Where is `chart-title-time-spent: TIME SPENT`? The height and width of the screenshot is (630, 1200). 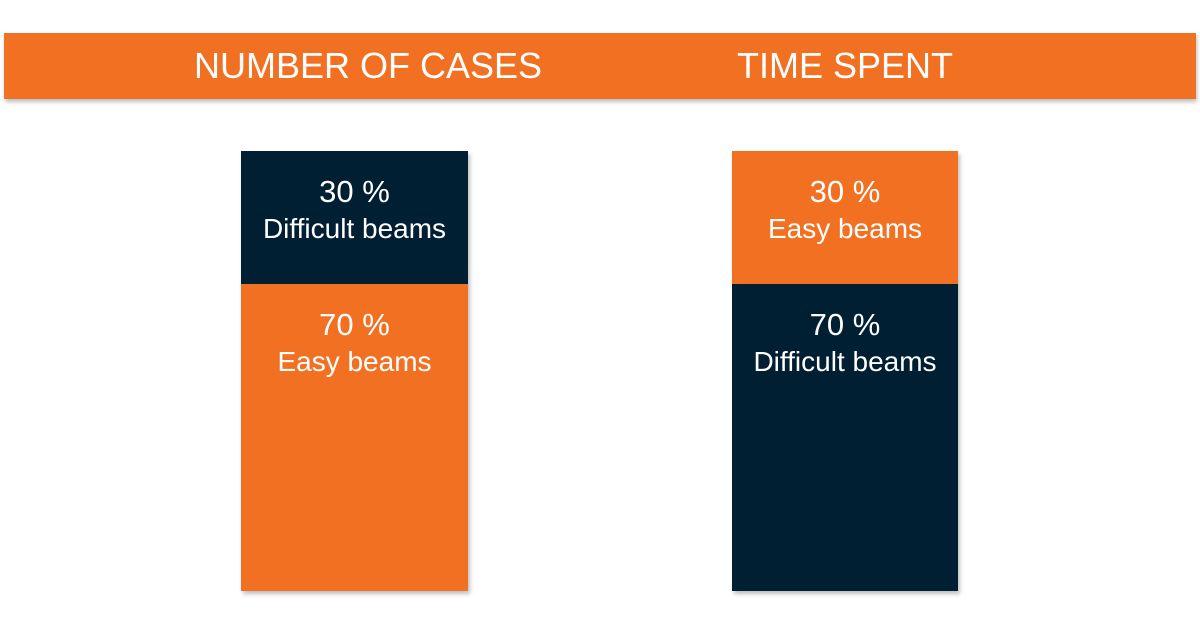 chart-title-time-spent: TIME SPENT is located at coordinates (845, 65).